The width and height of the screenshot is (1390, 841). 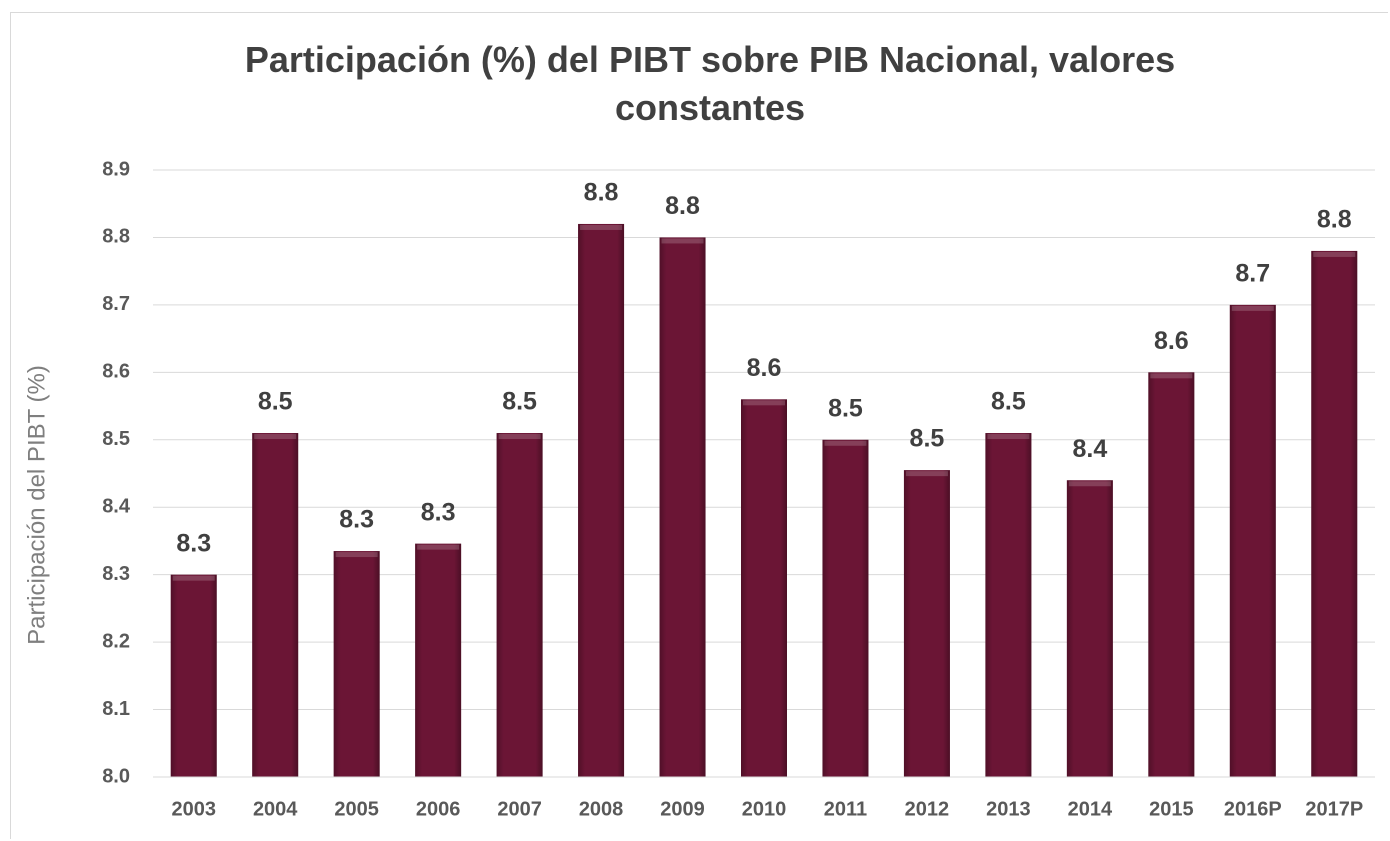 What do you see at coordinates (438, 809) in the screenshot?
I see `x-tick-label: 2006` at bounding box center [438, 809].